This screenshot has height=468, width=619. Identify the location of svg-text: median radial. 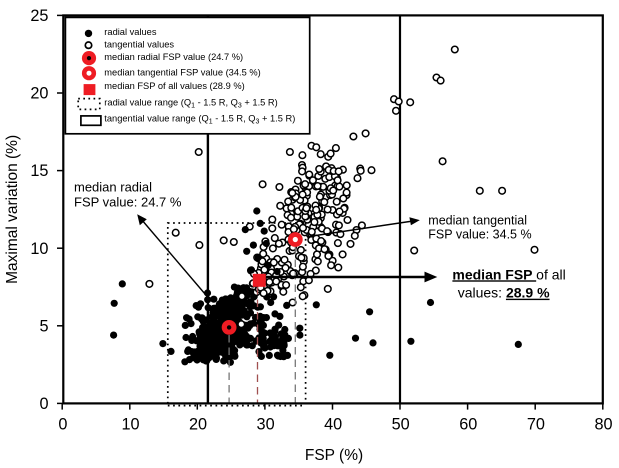
(113, 187).